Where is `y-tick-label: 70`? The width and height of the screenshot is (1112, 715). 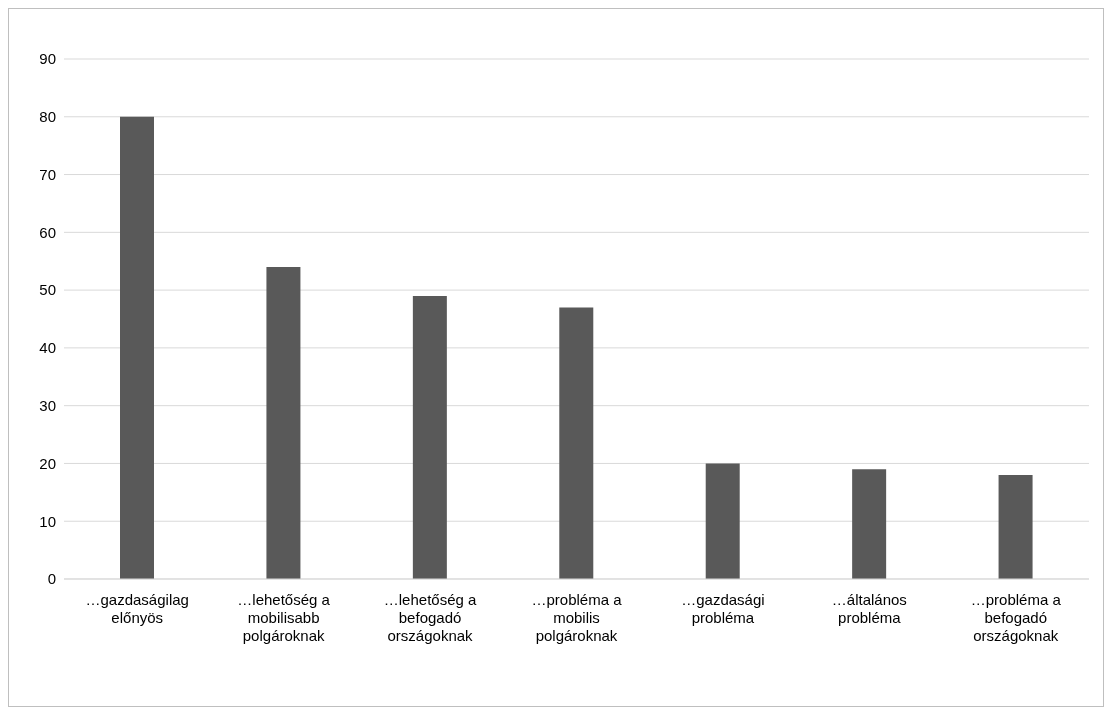 y-tick-label: 70 is located at coordinates (47, 174).